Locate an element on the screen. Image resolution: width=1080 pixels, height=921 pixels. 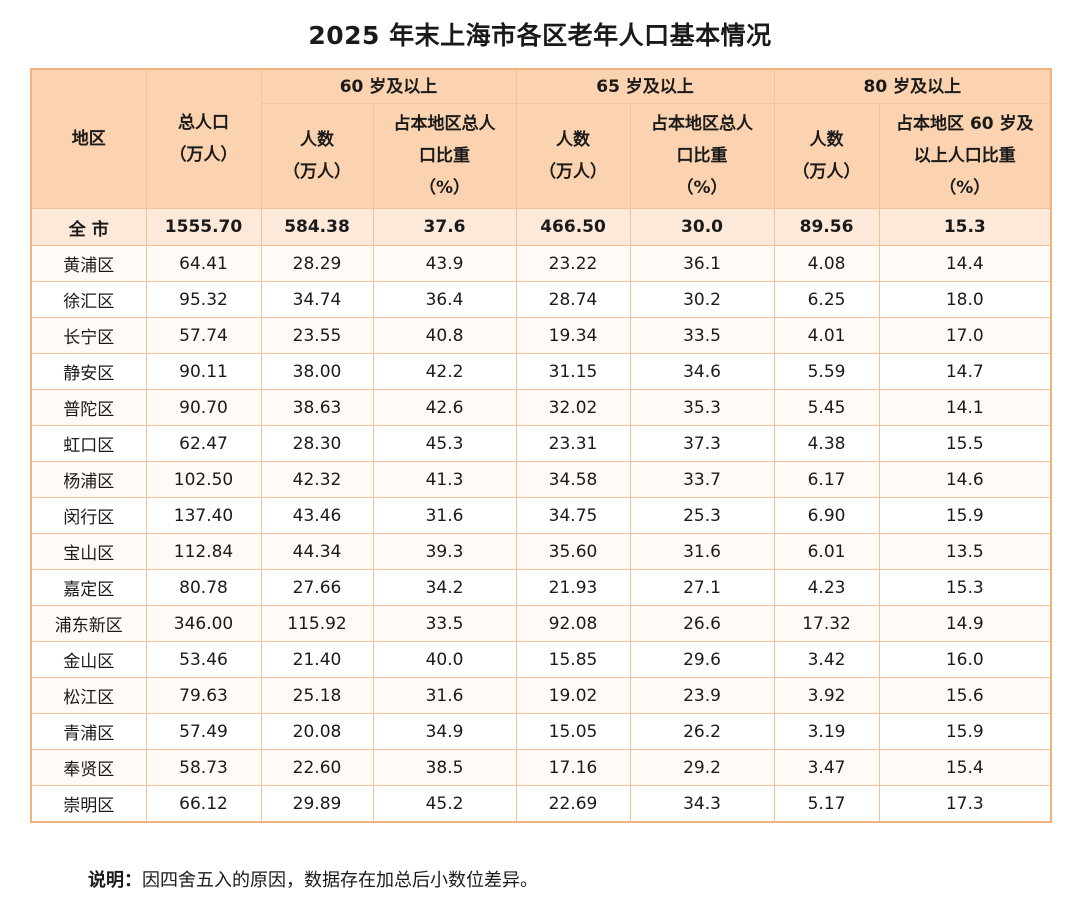
cell-pop-65: 21.93 is located at coordinates (573, 587).